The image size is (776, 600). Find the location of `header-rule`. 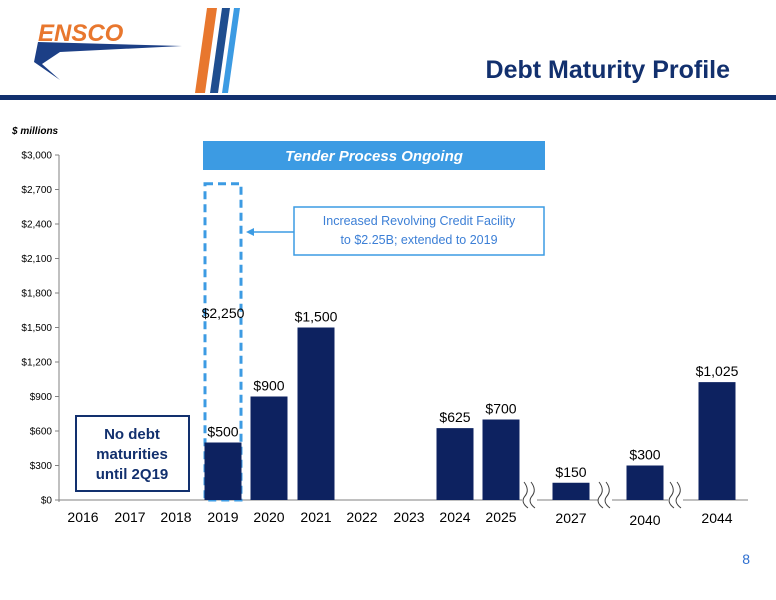

header-rule is located at coordinates (388, 97).